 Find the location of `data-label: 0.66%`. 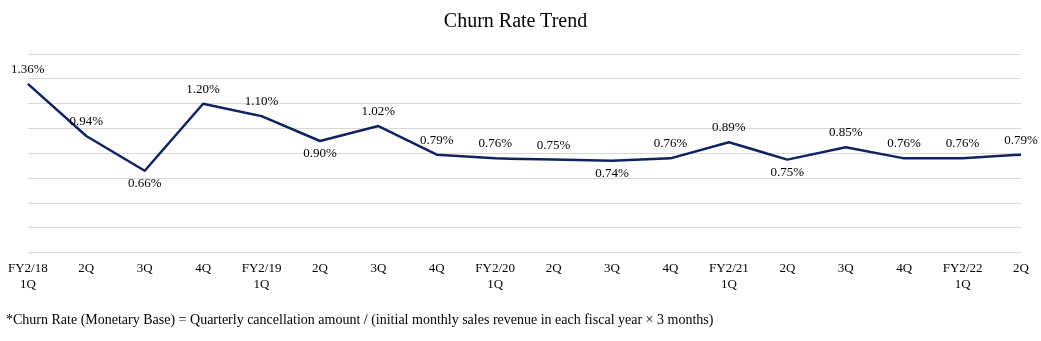

data-label: 0.66% is located at coordinates (144, 182).